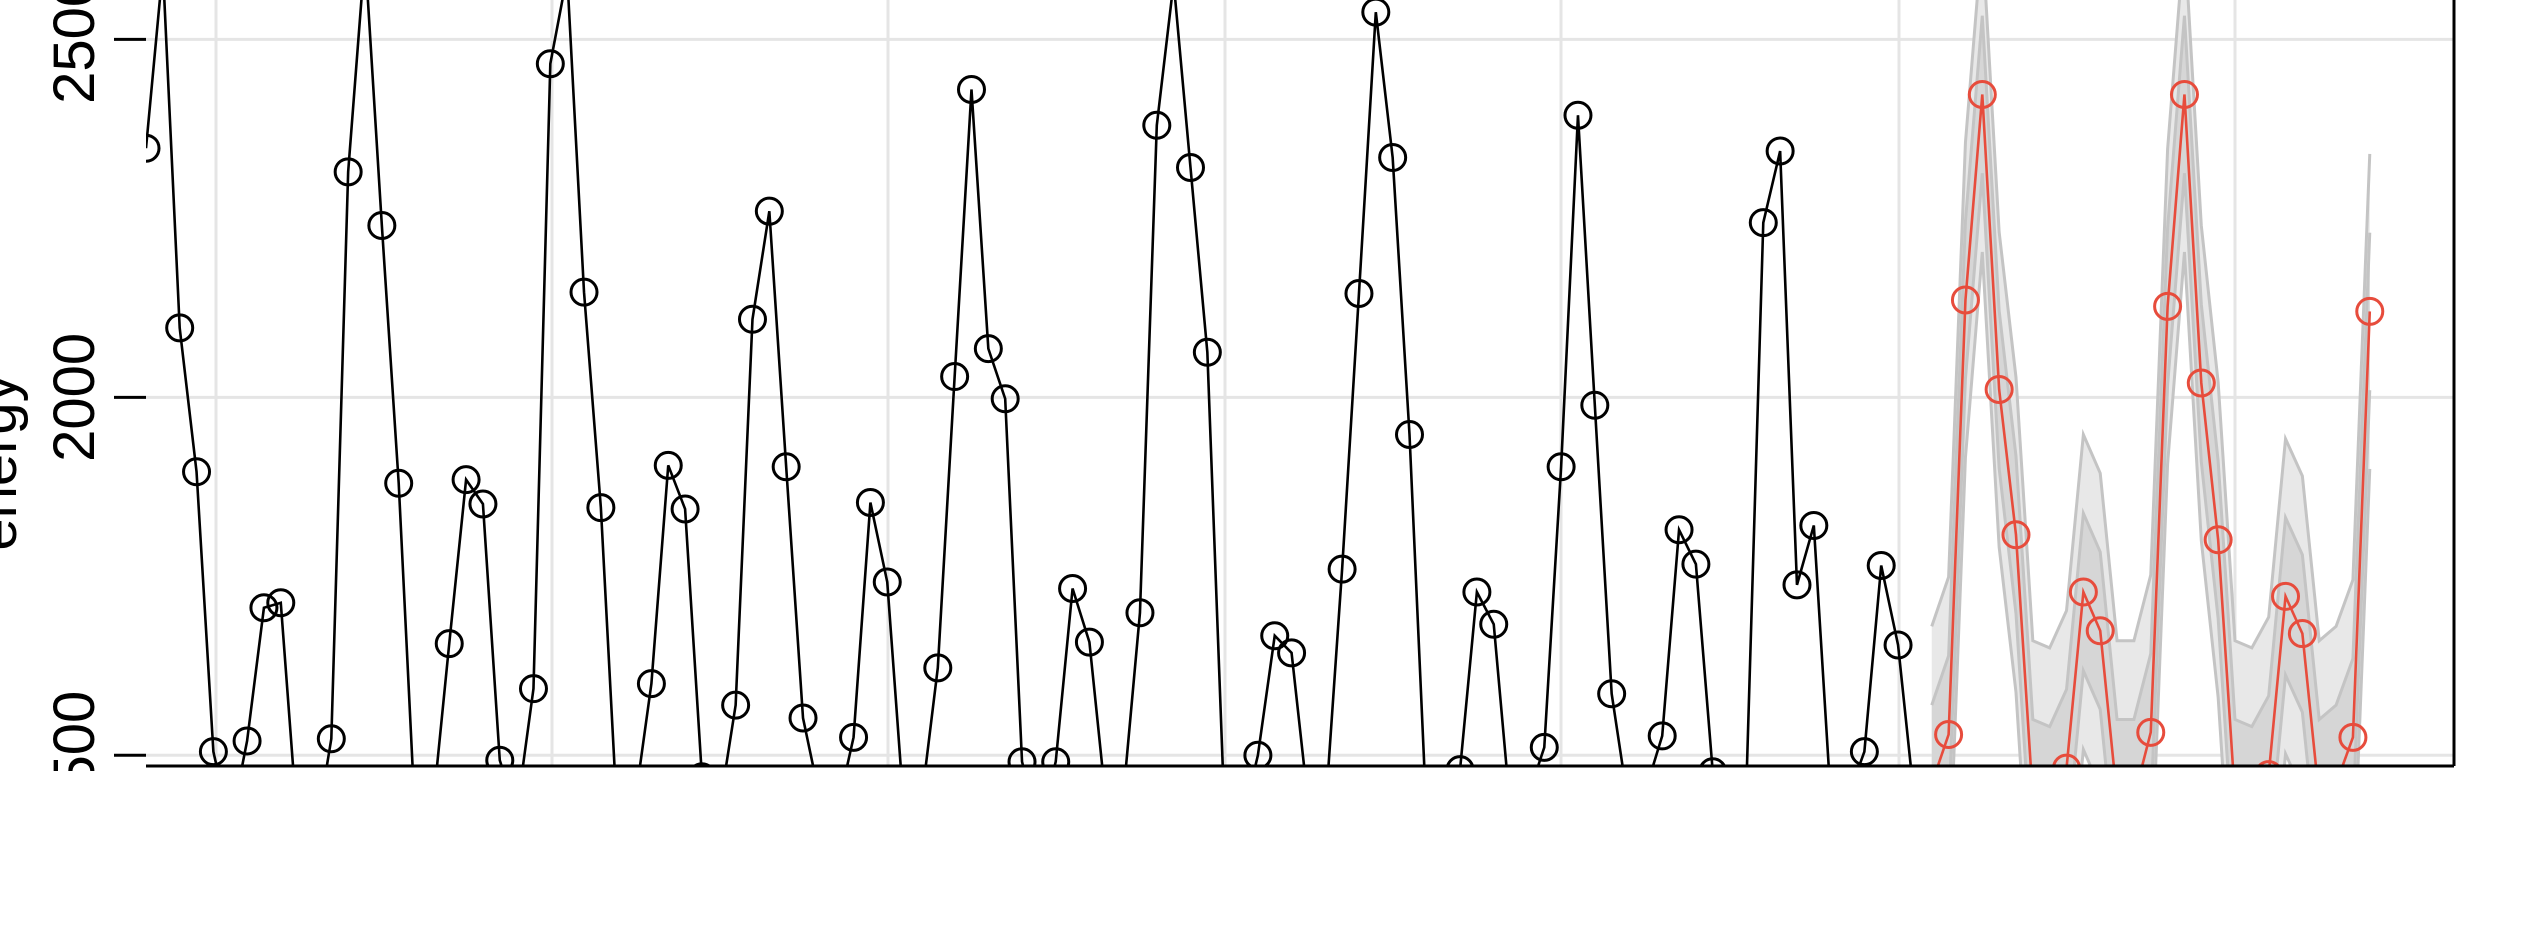 The height and width of the screenshot is (932, 2532). Describe the element at coordinates (74, 755) in the screenshot. I see `y-tick-label: 1500` at that location.